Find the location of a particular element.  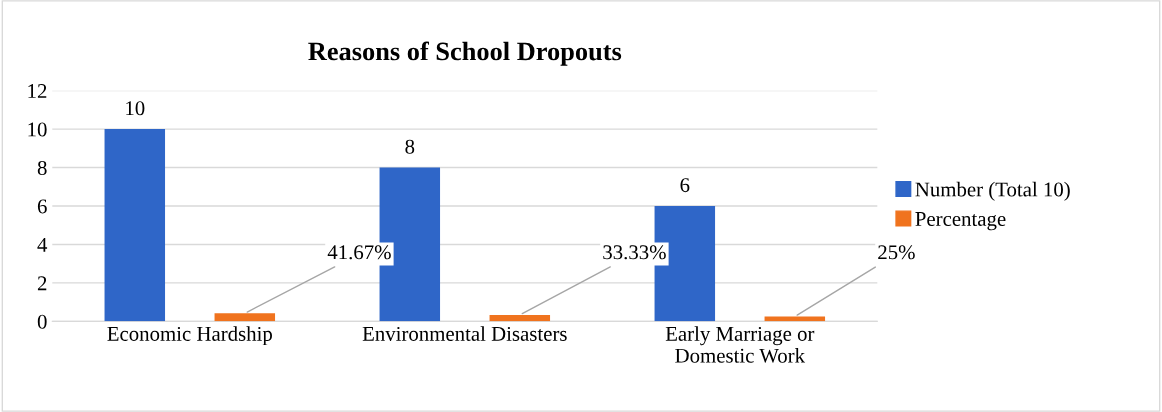

data-label: 8 is located at coordinates (410, 146).